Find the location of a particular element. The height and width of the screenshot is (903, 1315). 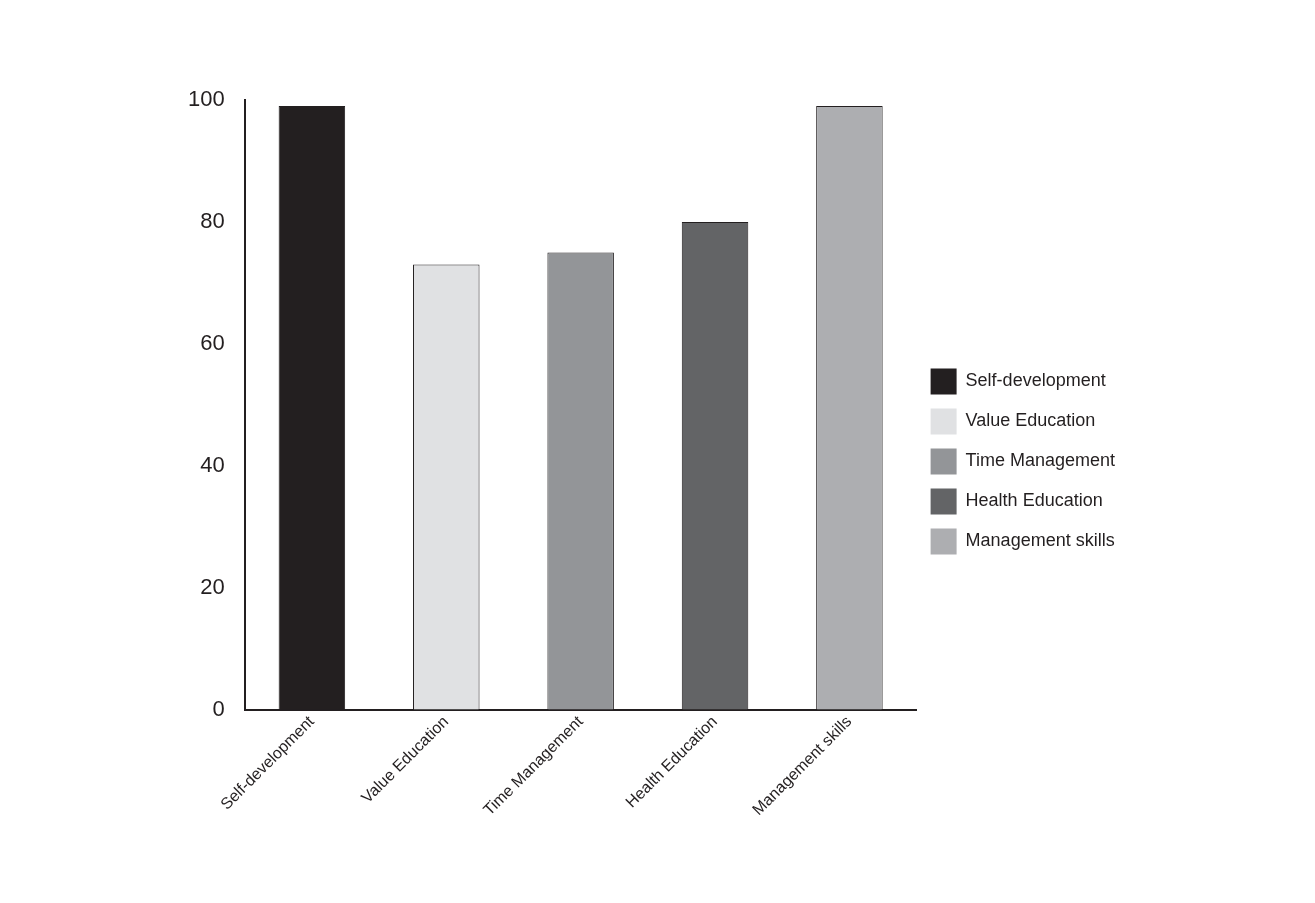

legend-label: Time Management is located at coordinates (1040, 460).